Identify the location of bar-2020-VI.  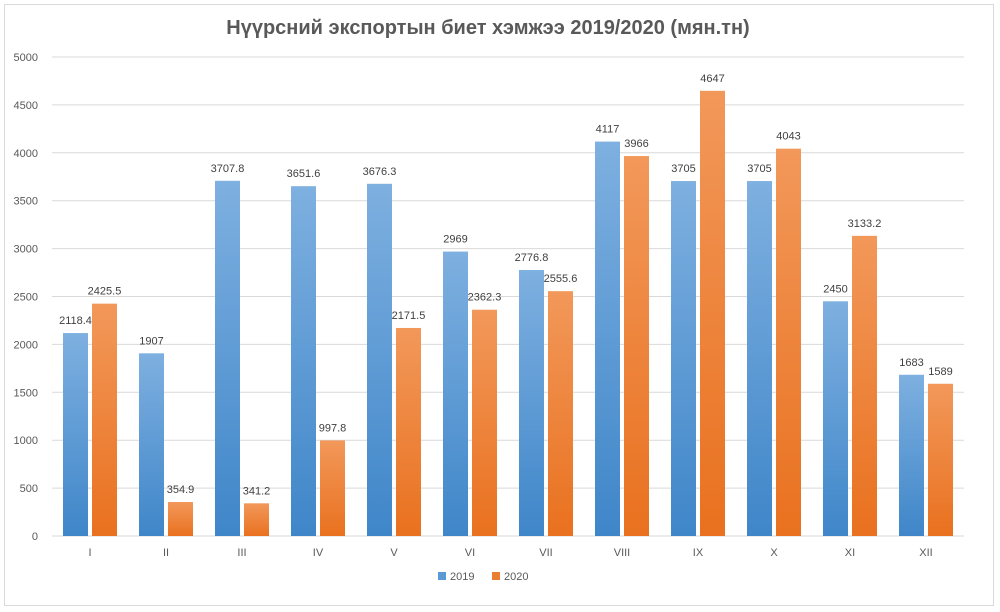
(484, 422).